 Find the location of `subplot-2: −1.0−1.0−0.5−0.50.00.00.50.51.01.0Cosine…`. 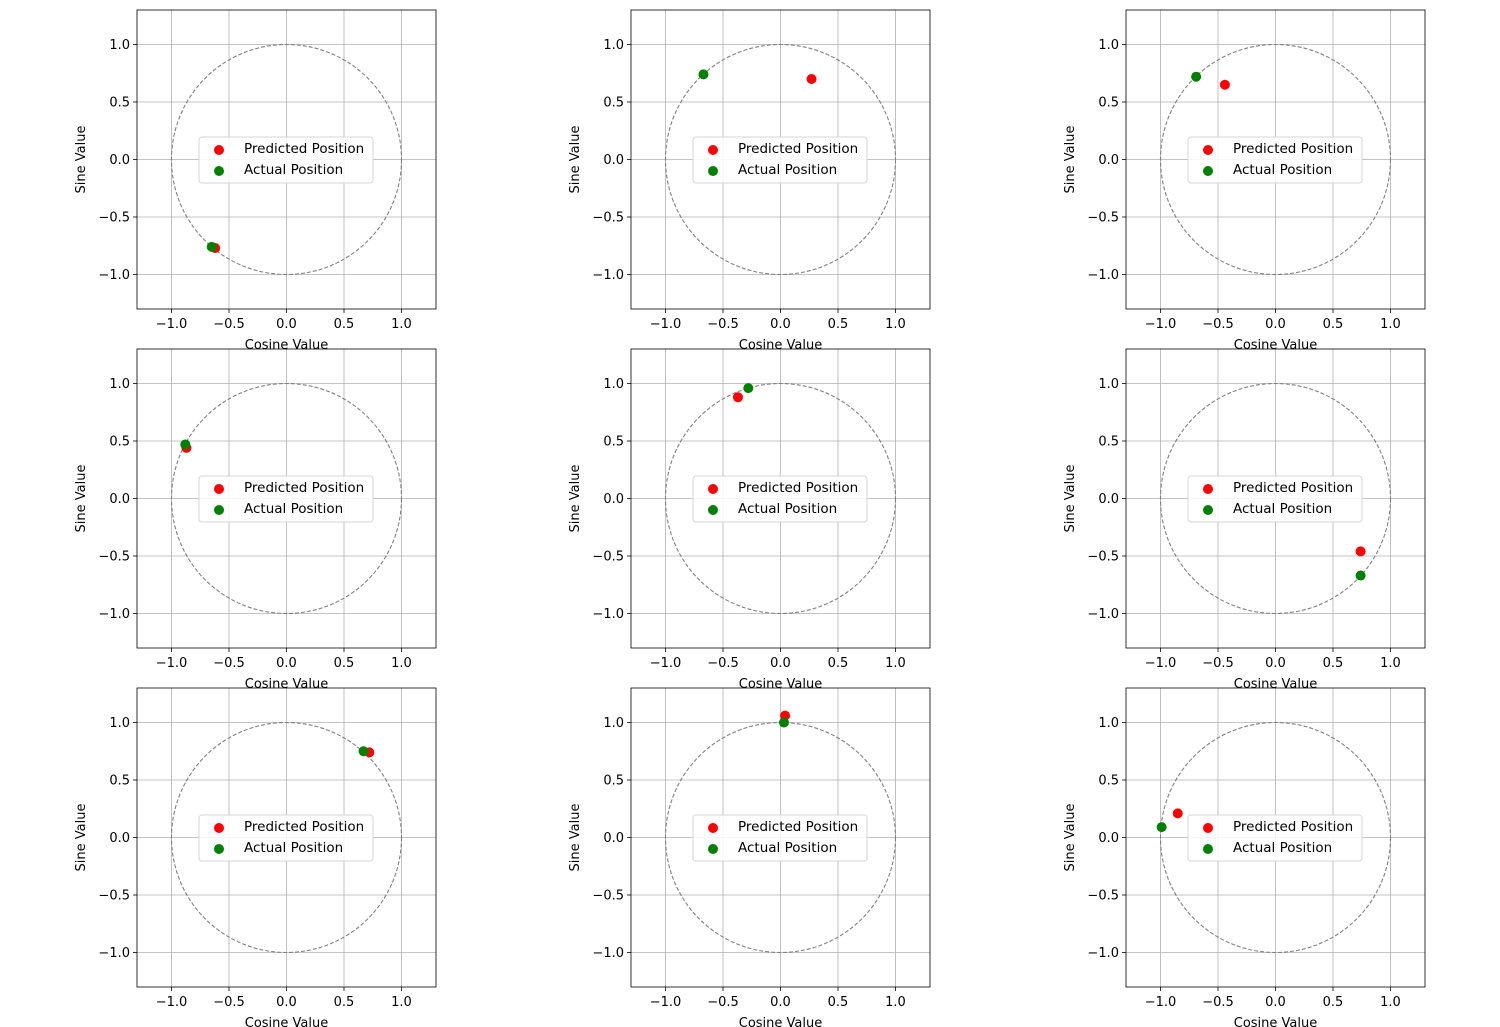

subplot-2: −1.0−1.0−0.5−0.50.00.00.50.51.01.0Cosine… is located at coordinates (749, 181).